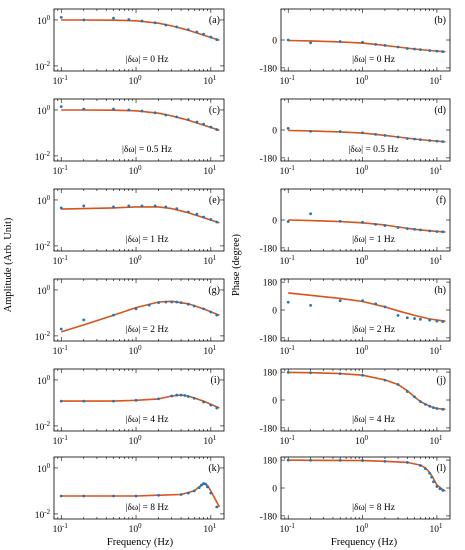 The height and width of the screenshot is (550, 465). Describe the element at coordinates (441, 380) in the screenshot. I see `panel-tag: (j)` at that location.